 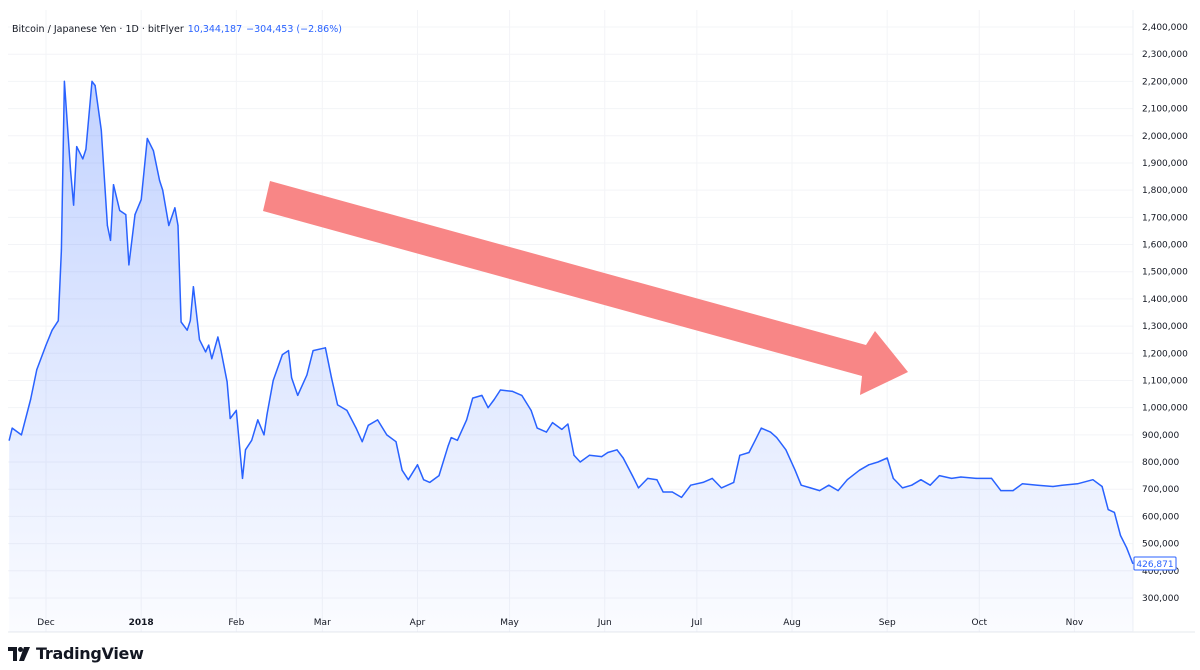 What do you see at coordinates (1160, 517) in the screenshot?
I see `y-tick-label: 600,000` at bounding box center [1160, 517].